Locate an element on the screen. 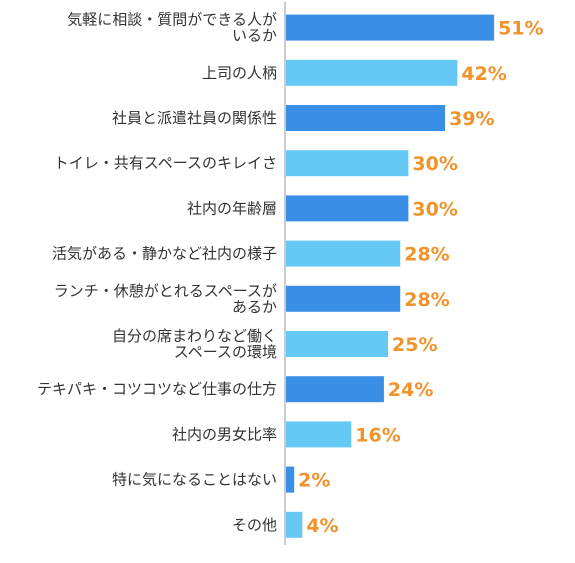  category-label-8: テキパキ・コツコツなど仕事の仕方 is located at coordinates (157, 389).